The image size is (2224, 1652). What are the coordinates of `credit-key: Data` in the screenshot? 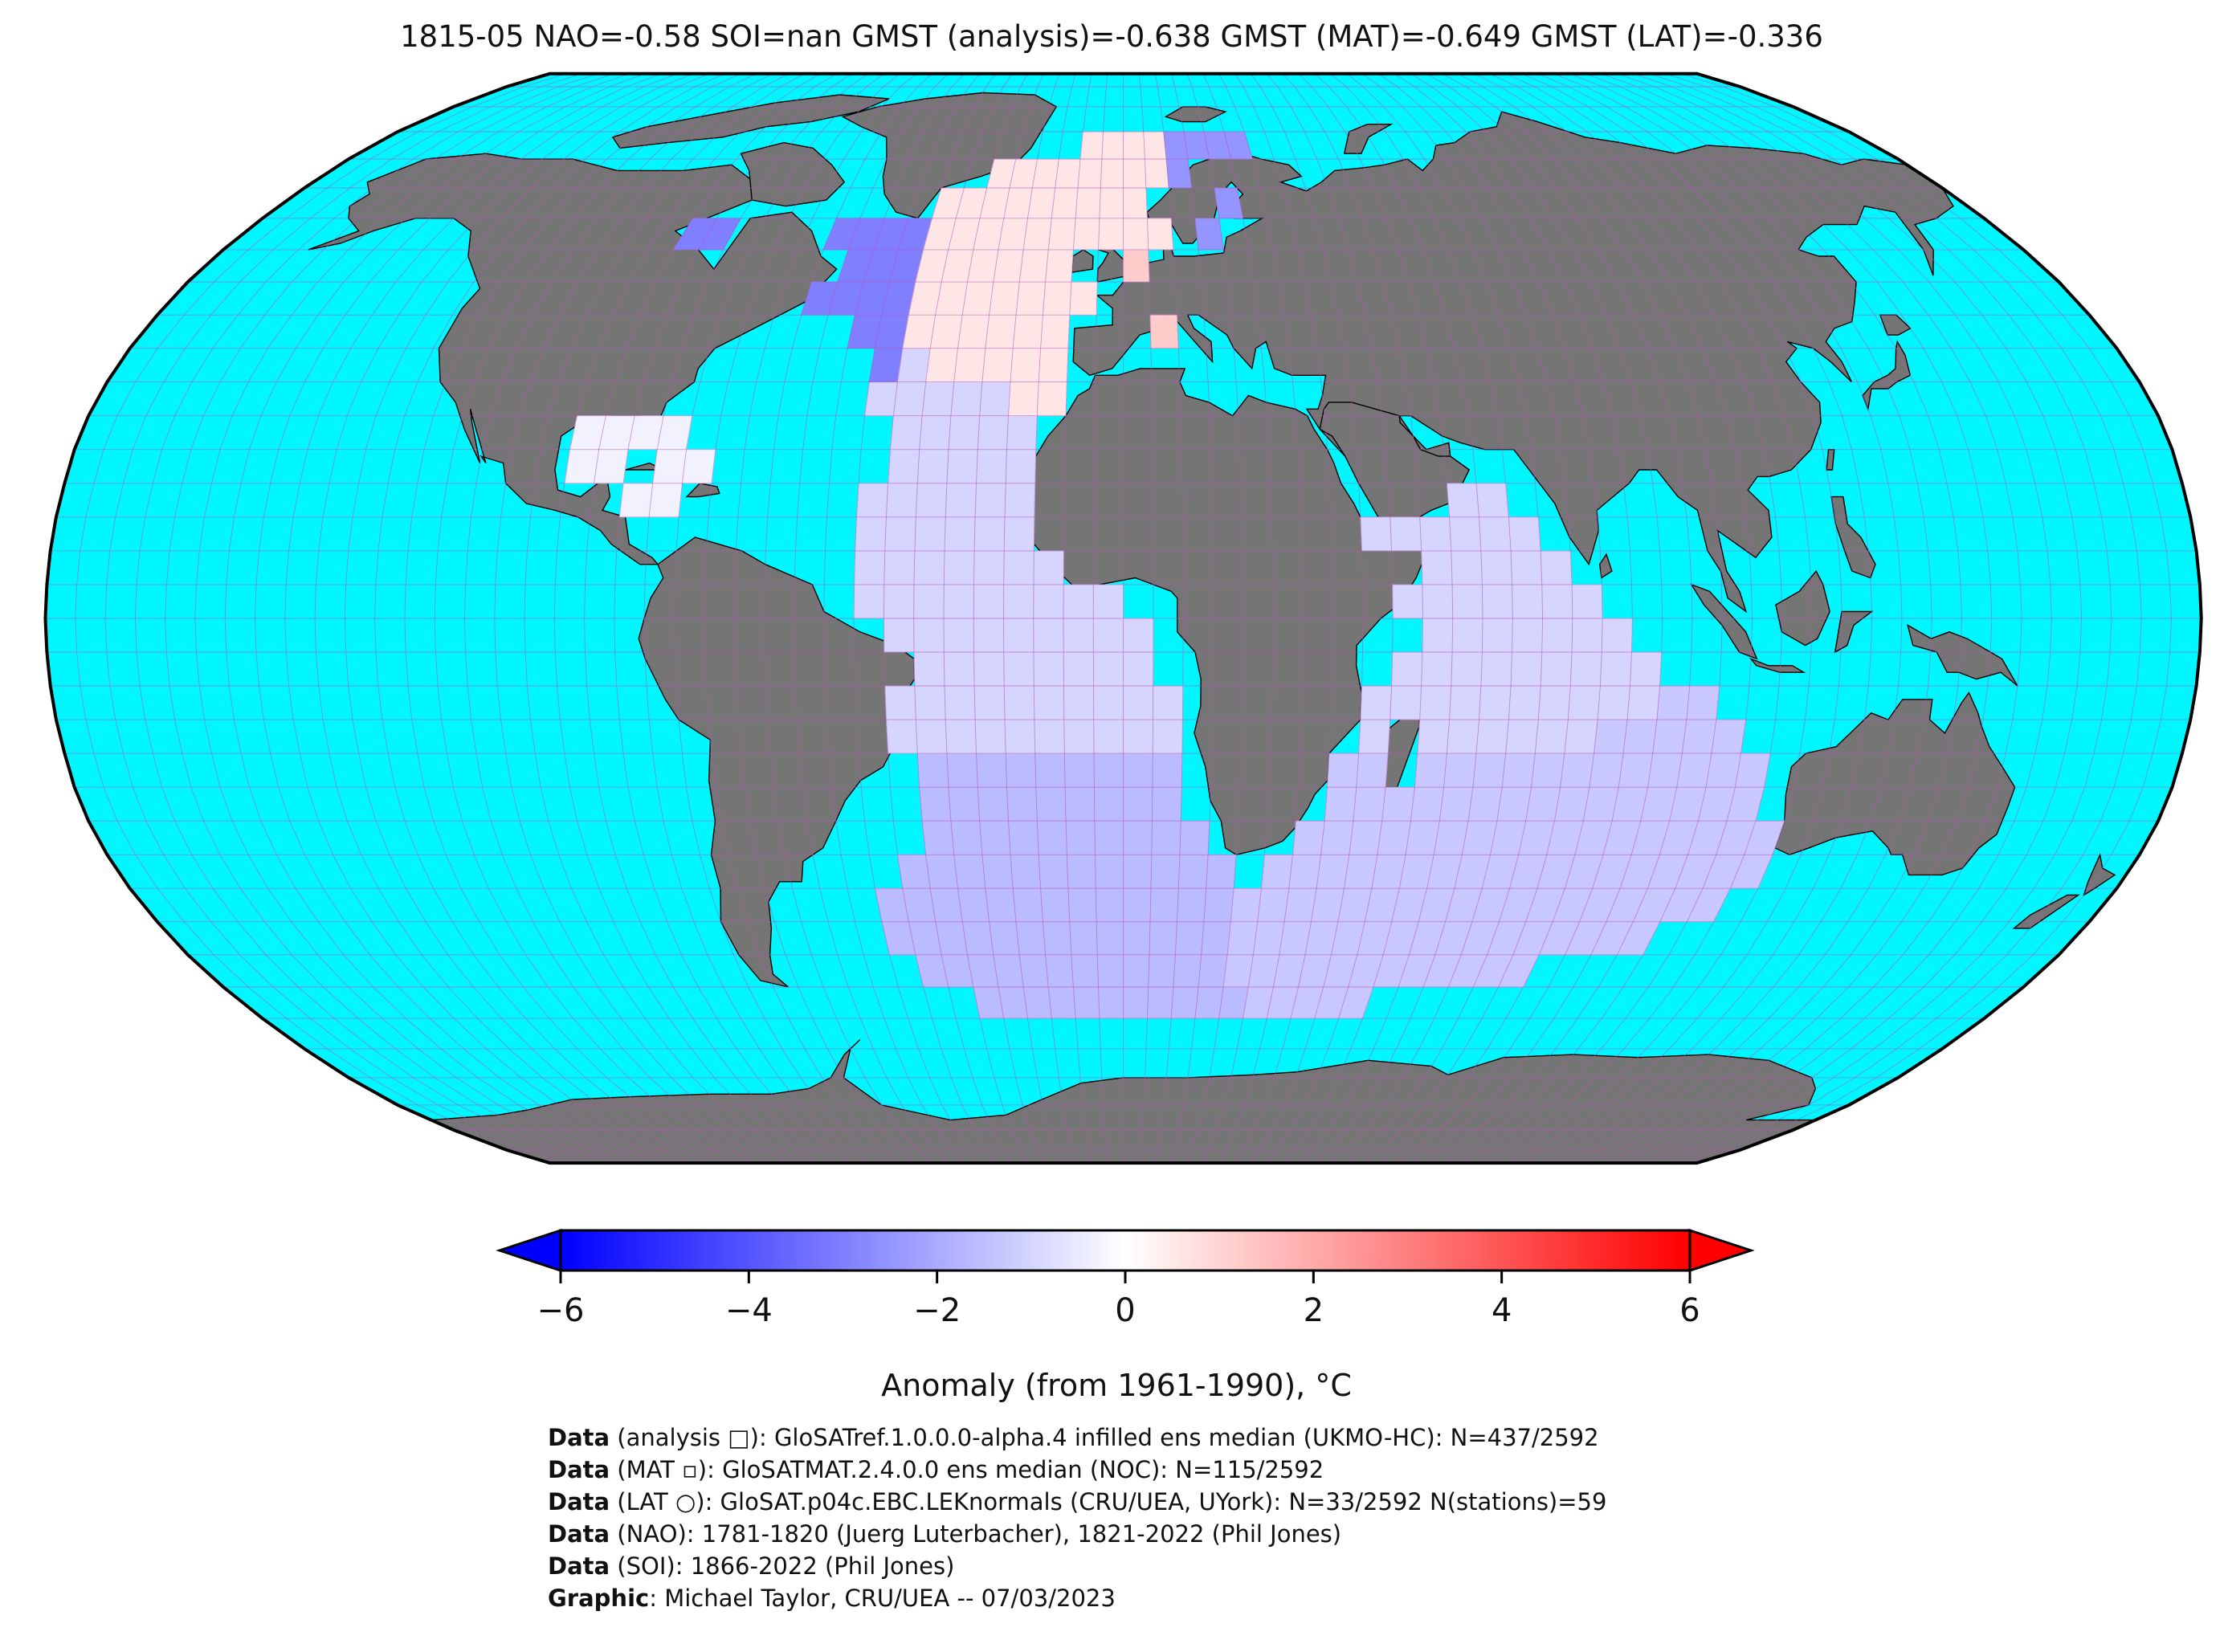 It's located at (579, 1566).